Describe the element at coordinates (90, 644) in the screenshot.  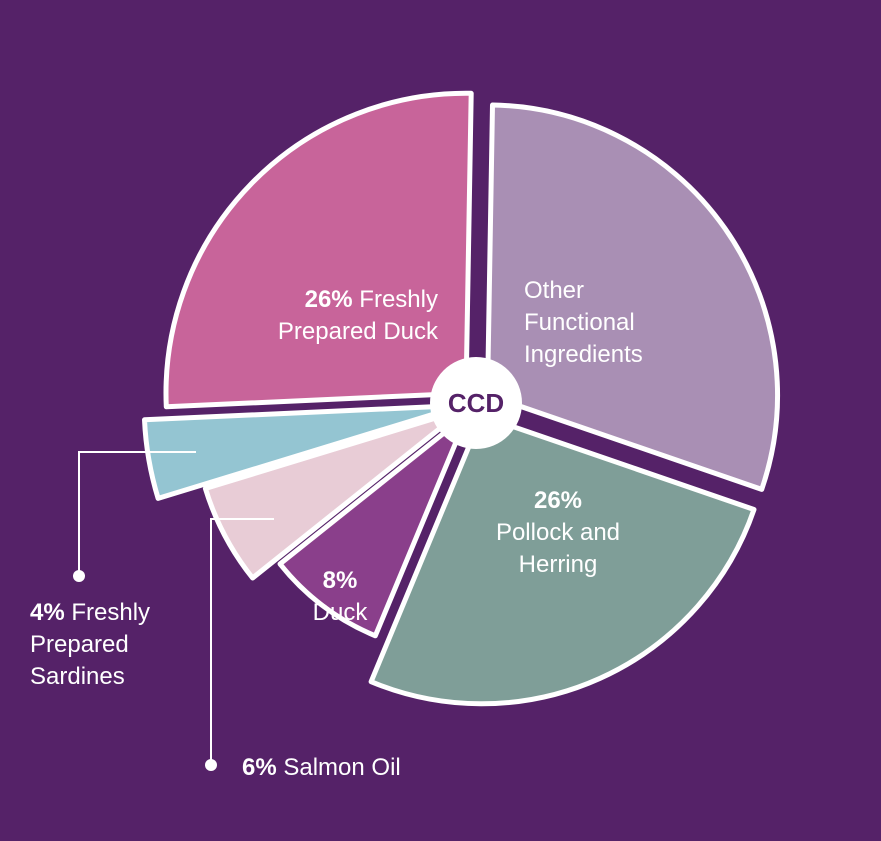
I see `label-freshly-prepared-sardines: 4% Freshly Prepared Sardines` at that location.